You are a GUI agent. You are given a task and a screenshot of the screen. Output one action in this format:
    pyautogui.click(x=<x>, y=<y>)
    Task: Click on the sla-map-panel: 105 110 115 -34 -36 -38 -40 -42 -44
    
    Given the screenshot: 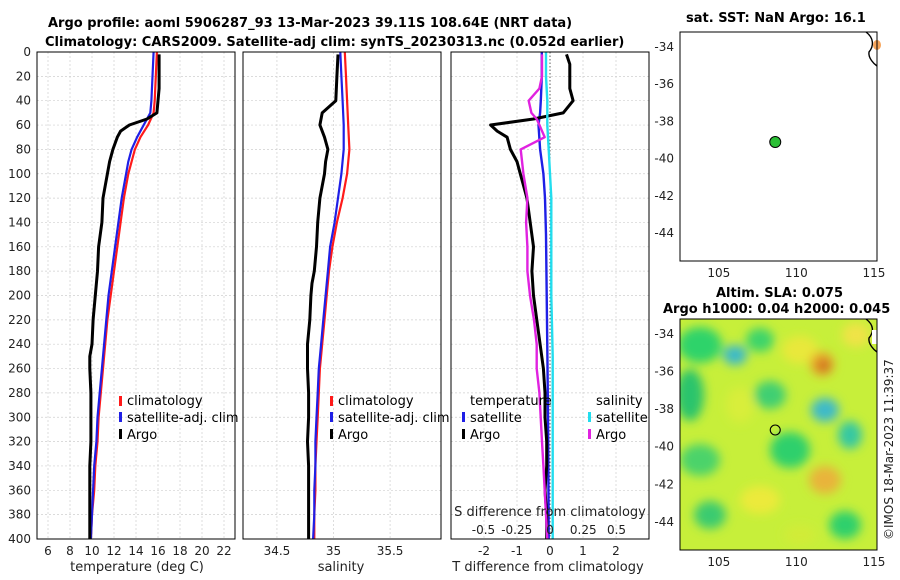 What is the action you would take?
    pyautogui.click(x=769, y=443)
    